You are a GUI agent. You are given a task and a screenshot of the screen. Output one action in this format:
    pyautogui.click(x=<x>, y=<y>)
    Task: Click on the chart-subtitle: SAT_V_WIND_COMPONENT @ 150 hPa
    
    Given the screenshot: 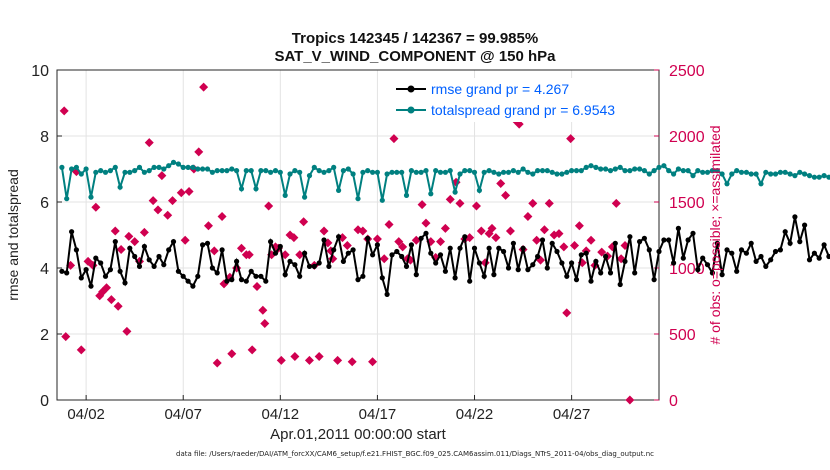 What is the action you would take?
    pyautogui.click(x=415, y=56)
    